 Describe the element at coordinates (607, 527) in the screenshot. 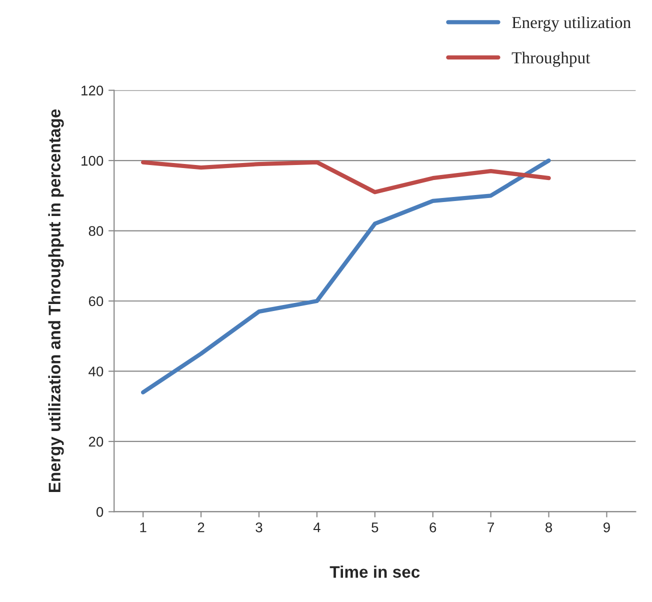

I see `x-tick-label: 9` at that location.